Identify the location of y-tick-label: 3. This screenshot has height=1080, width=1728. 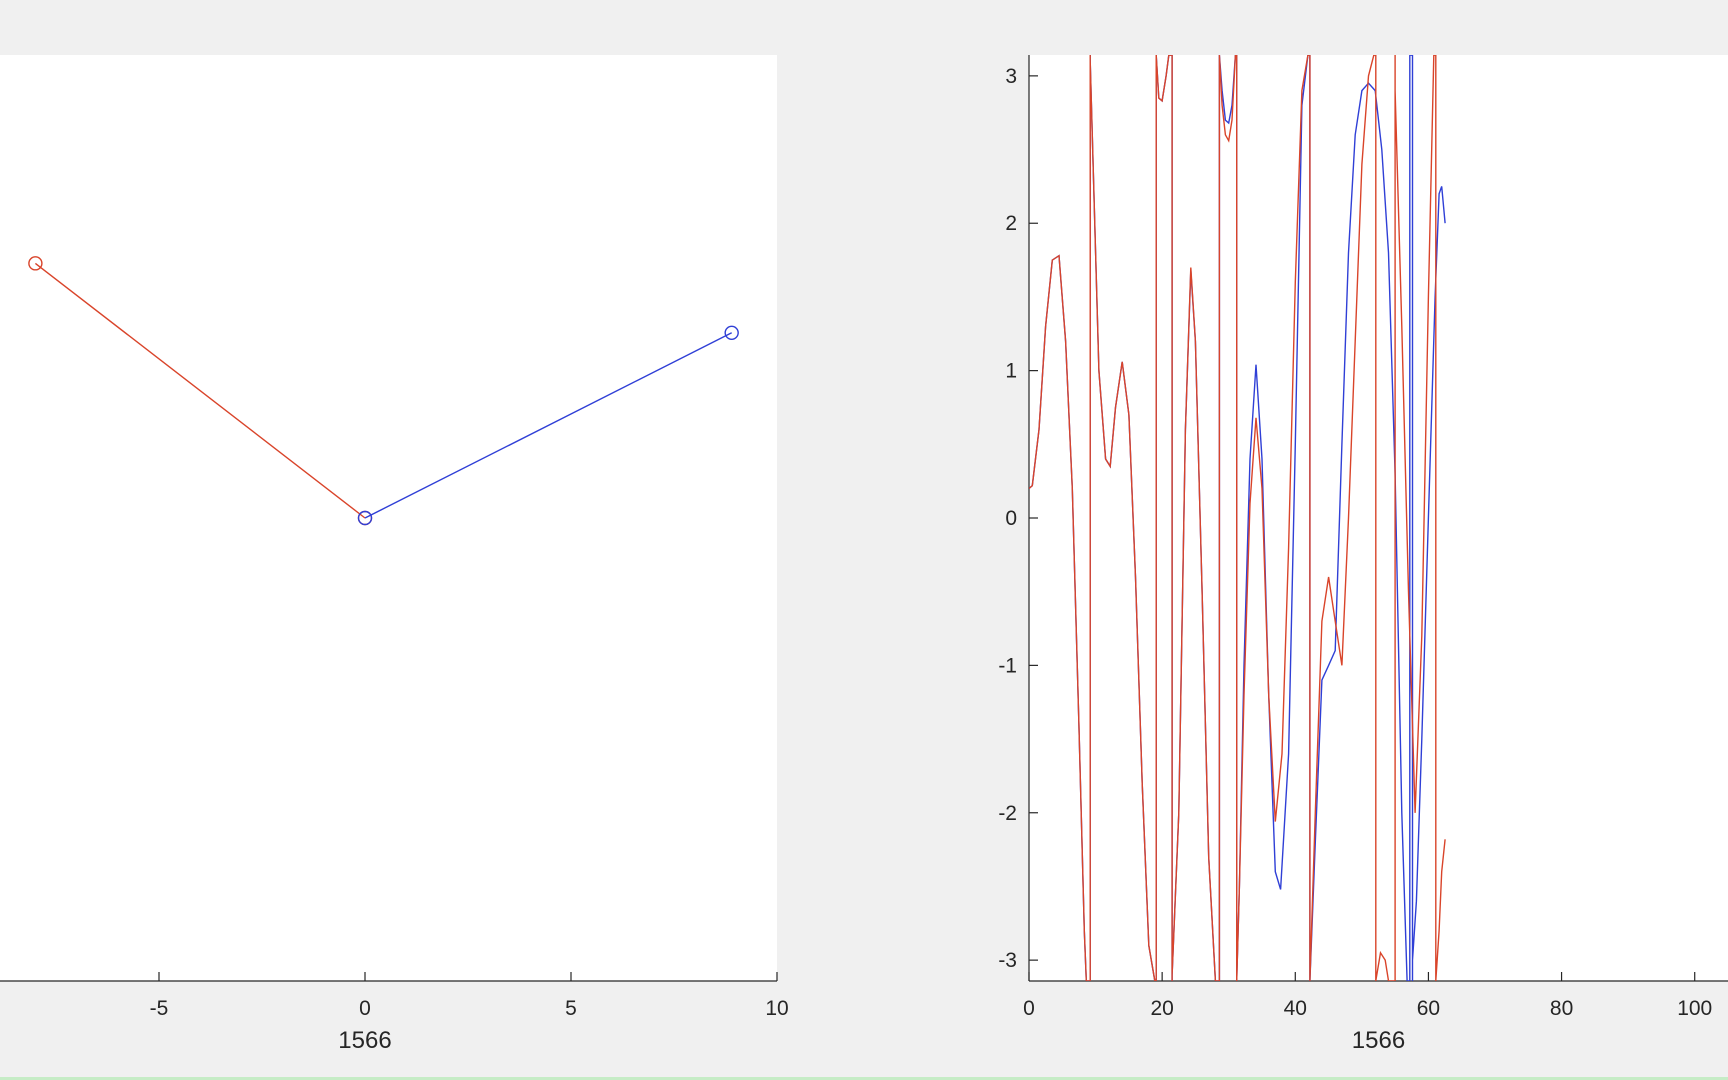
(1011, 76).